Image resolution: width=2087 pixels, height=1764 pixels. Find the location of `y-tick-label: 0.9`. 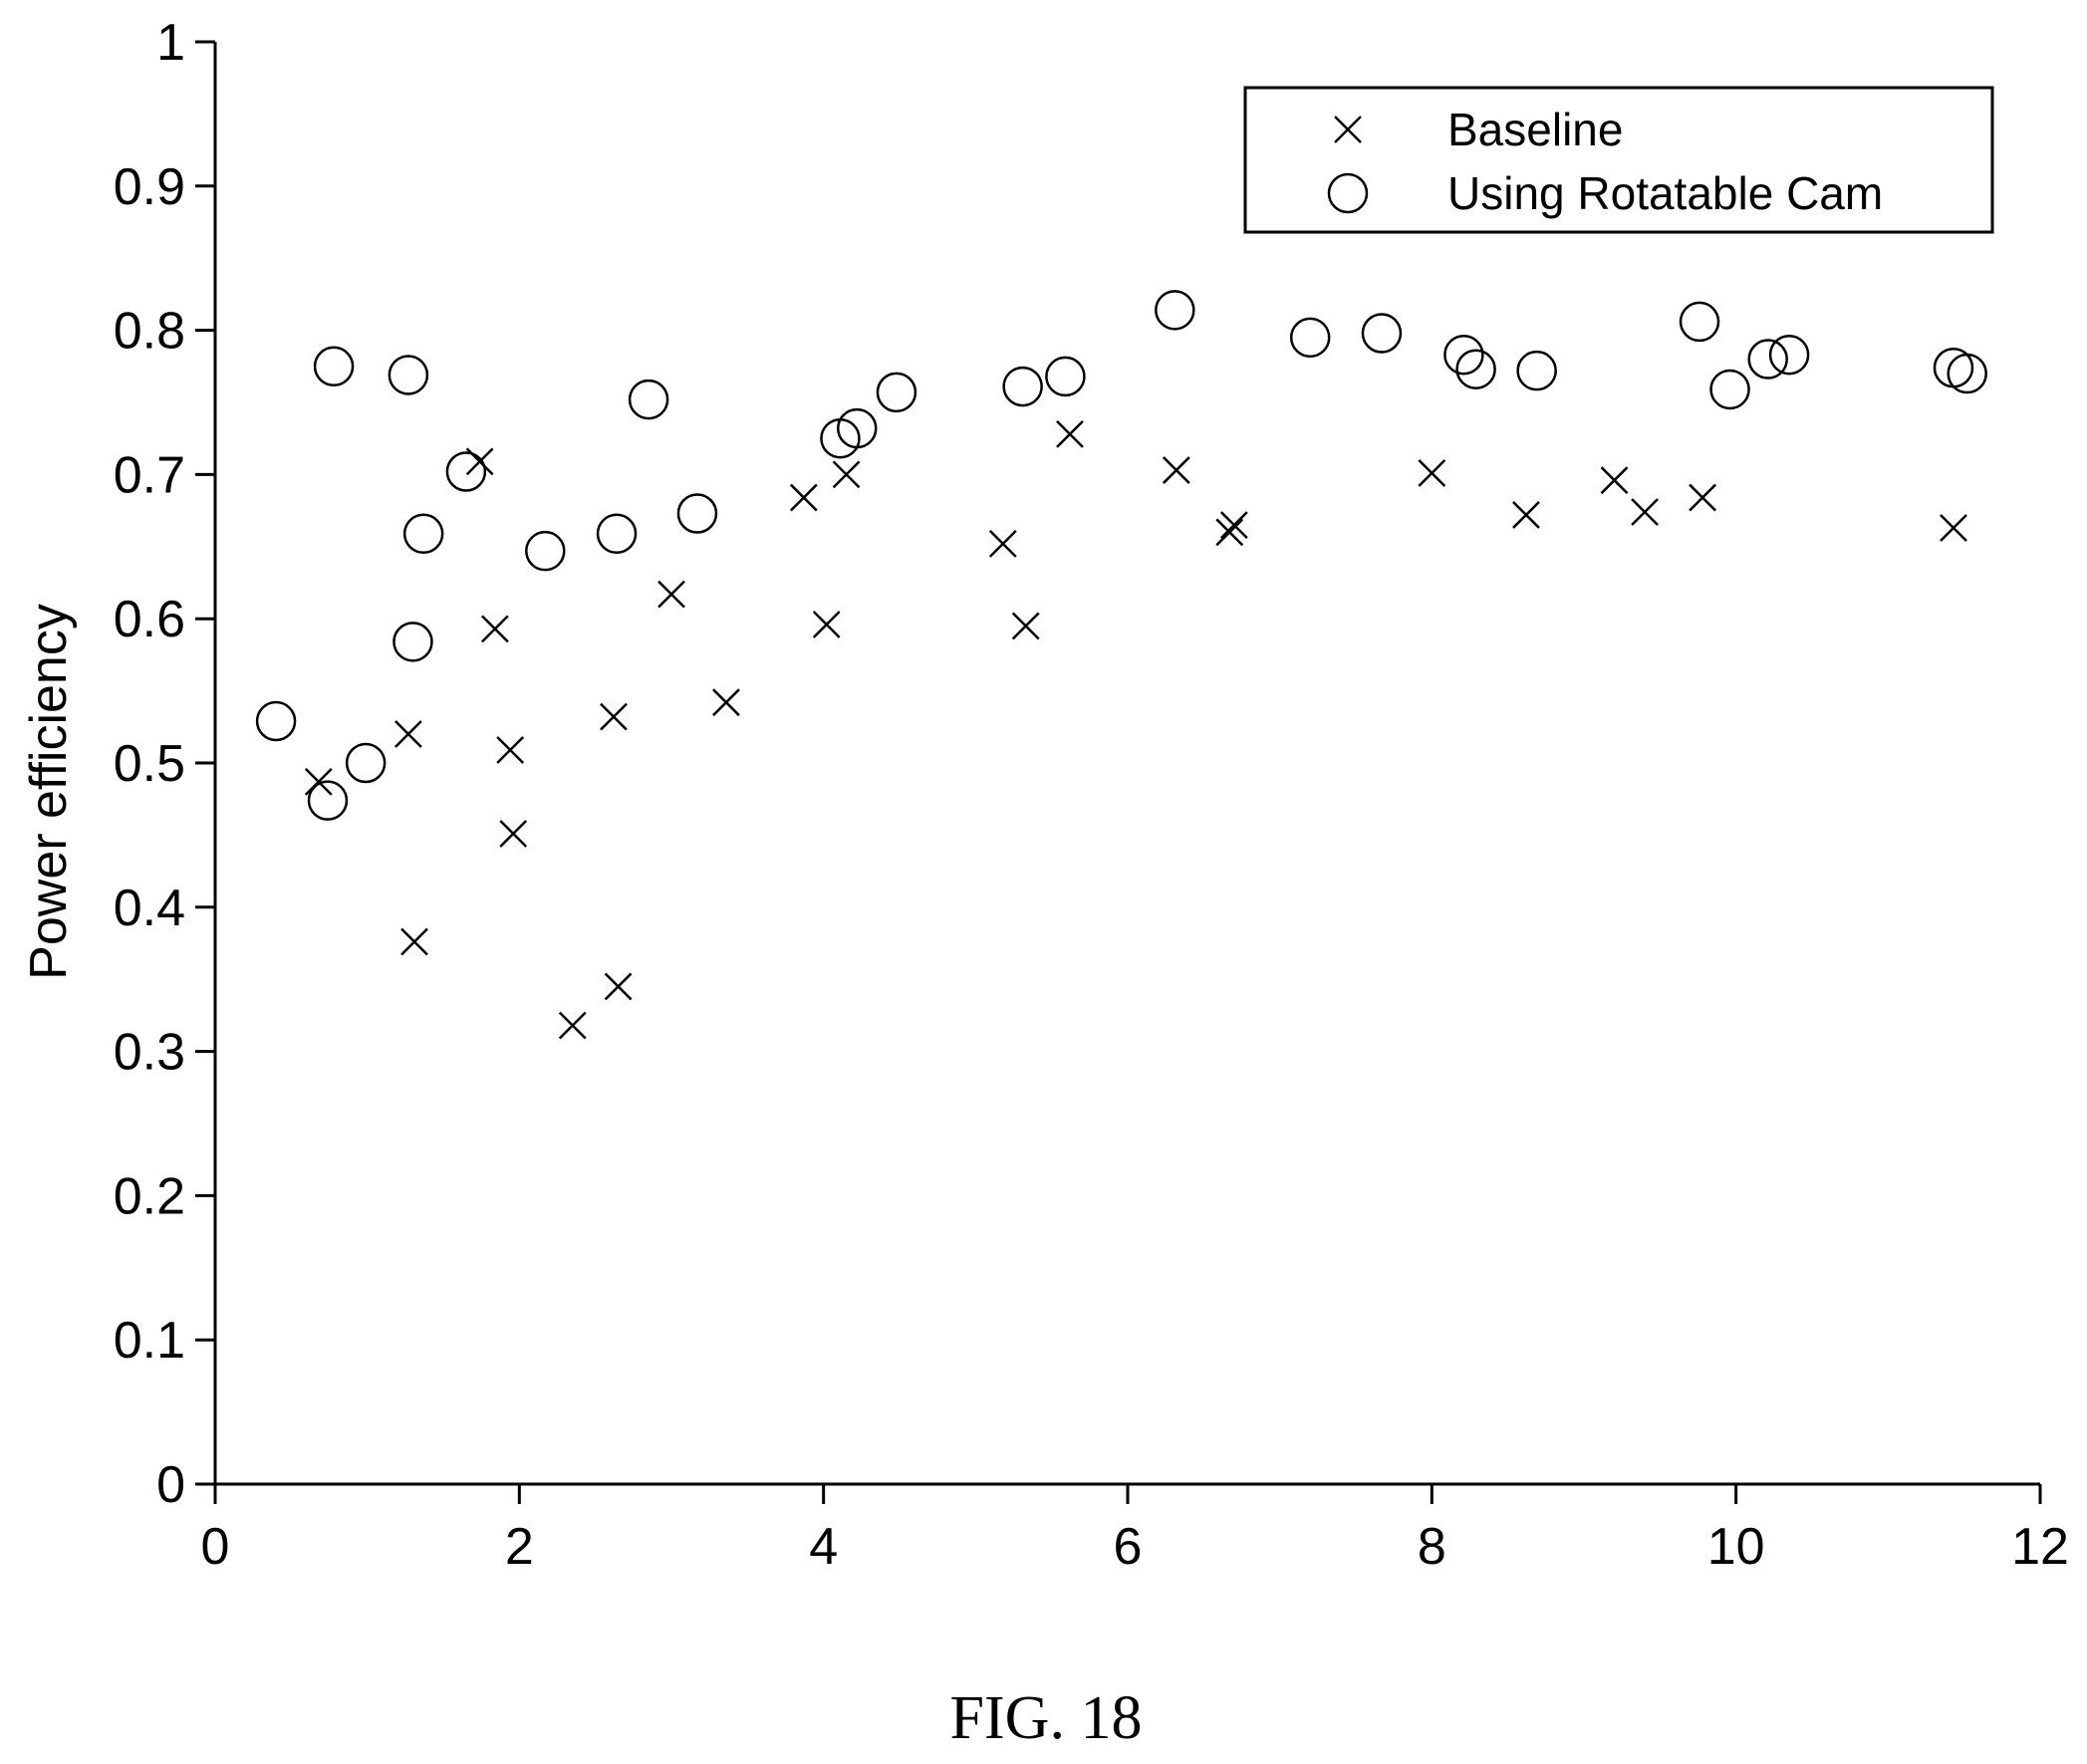

y-tick-label: 0.9 is located at coordinates (149, 187).